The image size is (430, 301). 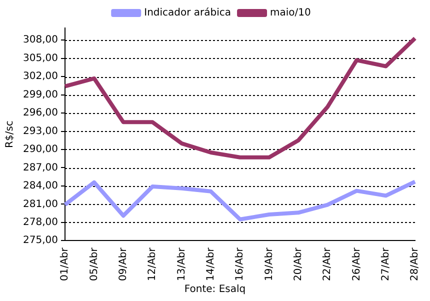 I want to click on x-tick-label: 27/Abr, so click(x=386, y=264).